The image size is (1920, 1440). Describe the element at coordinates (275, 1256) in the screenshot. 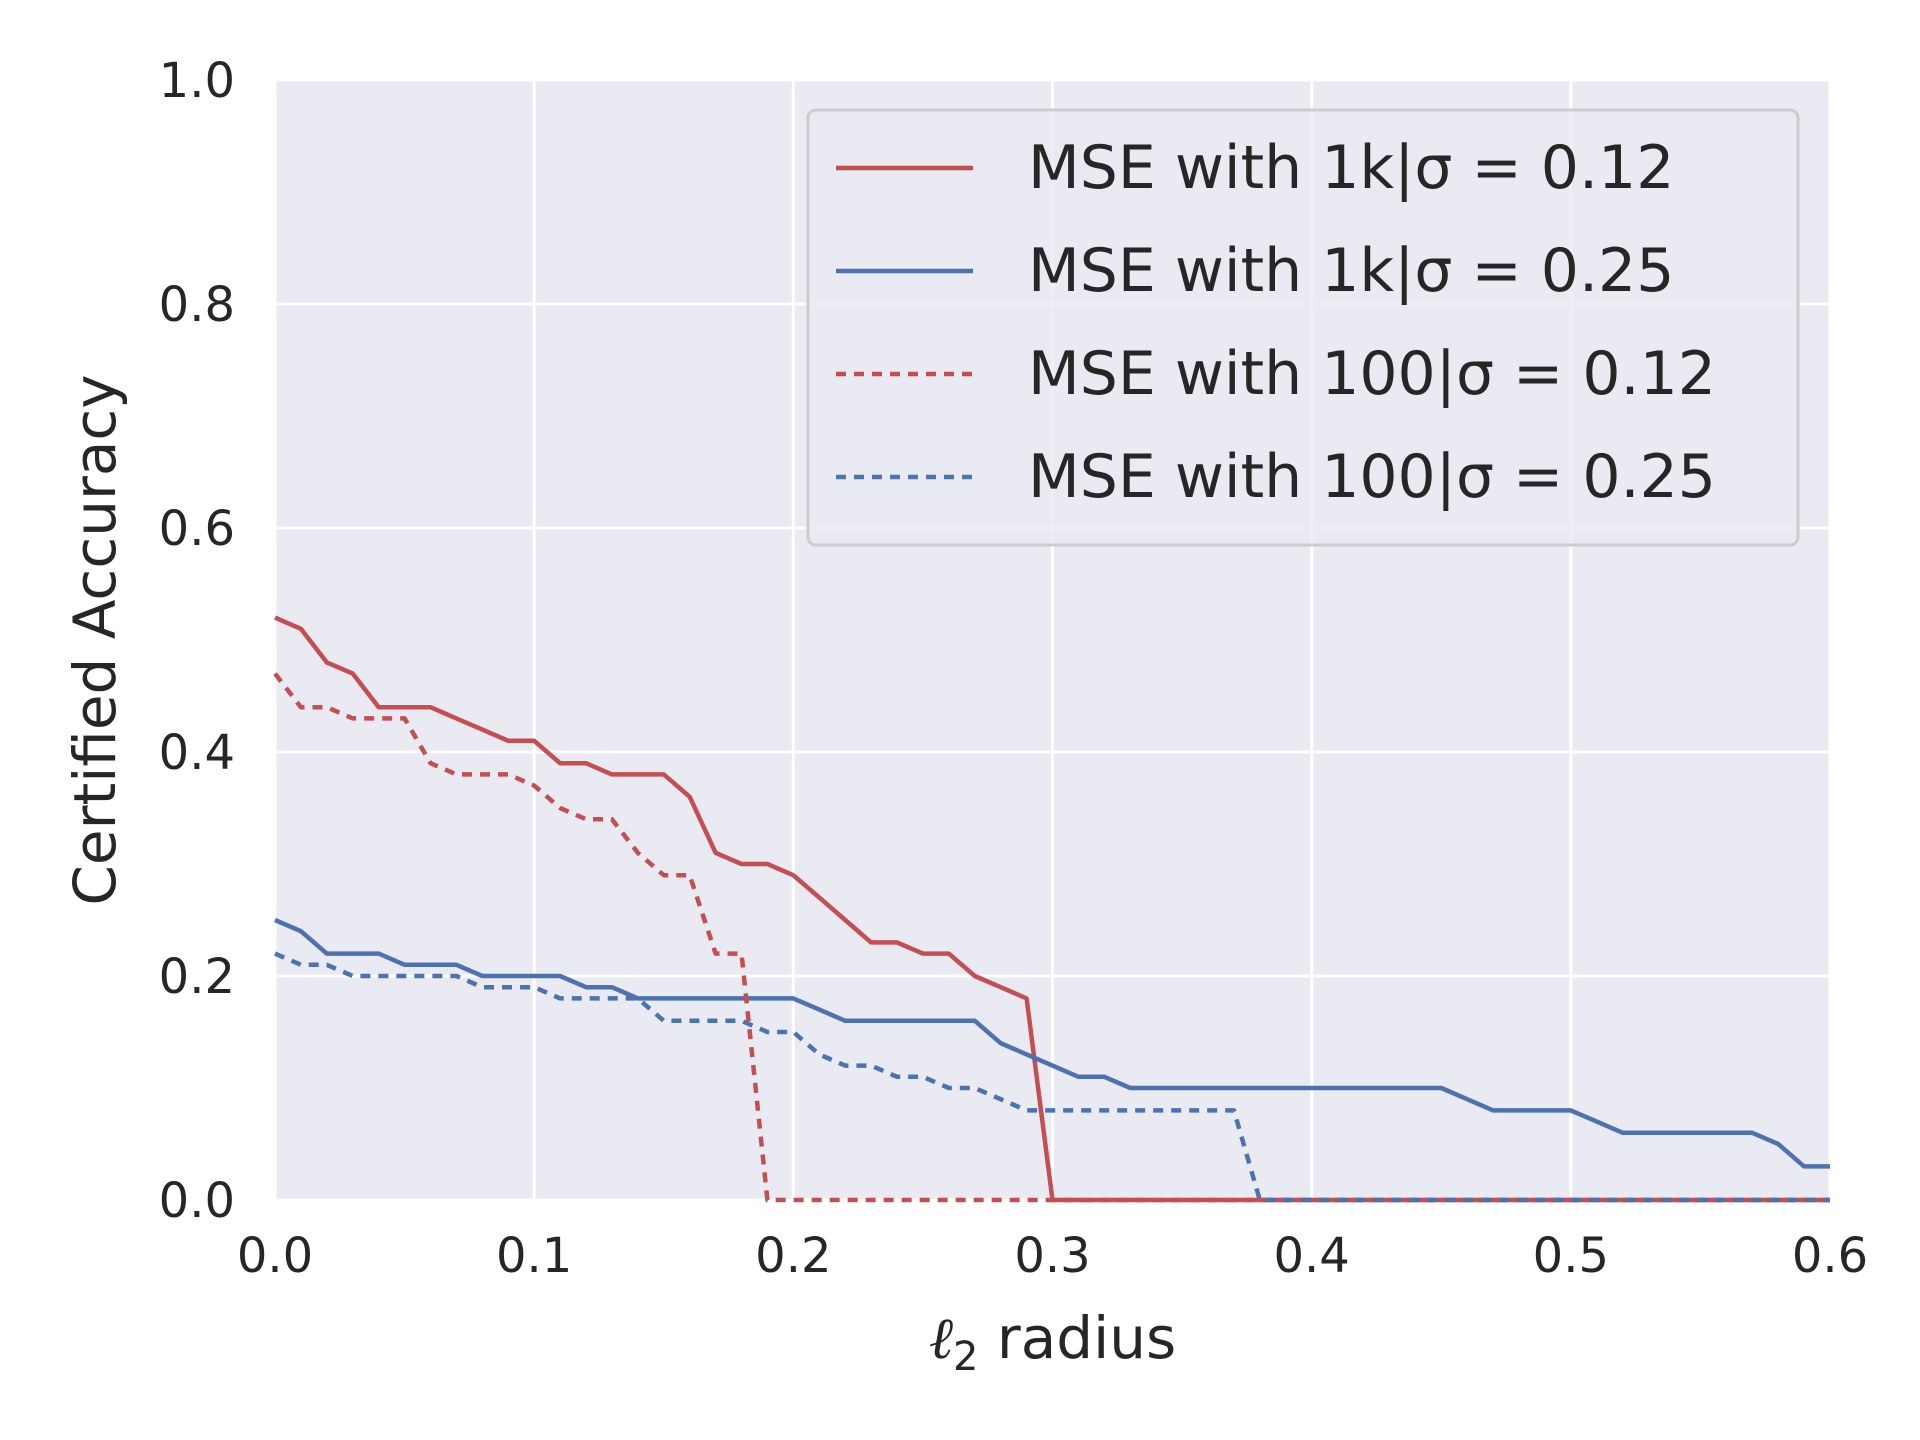

I see `x-tick-label: 0.0` at that location.